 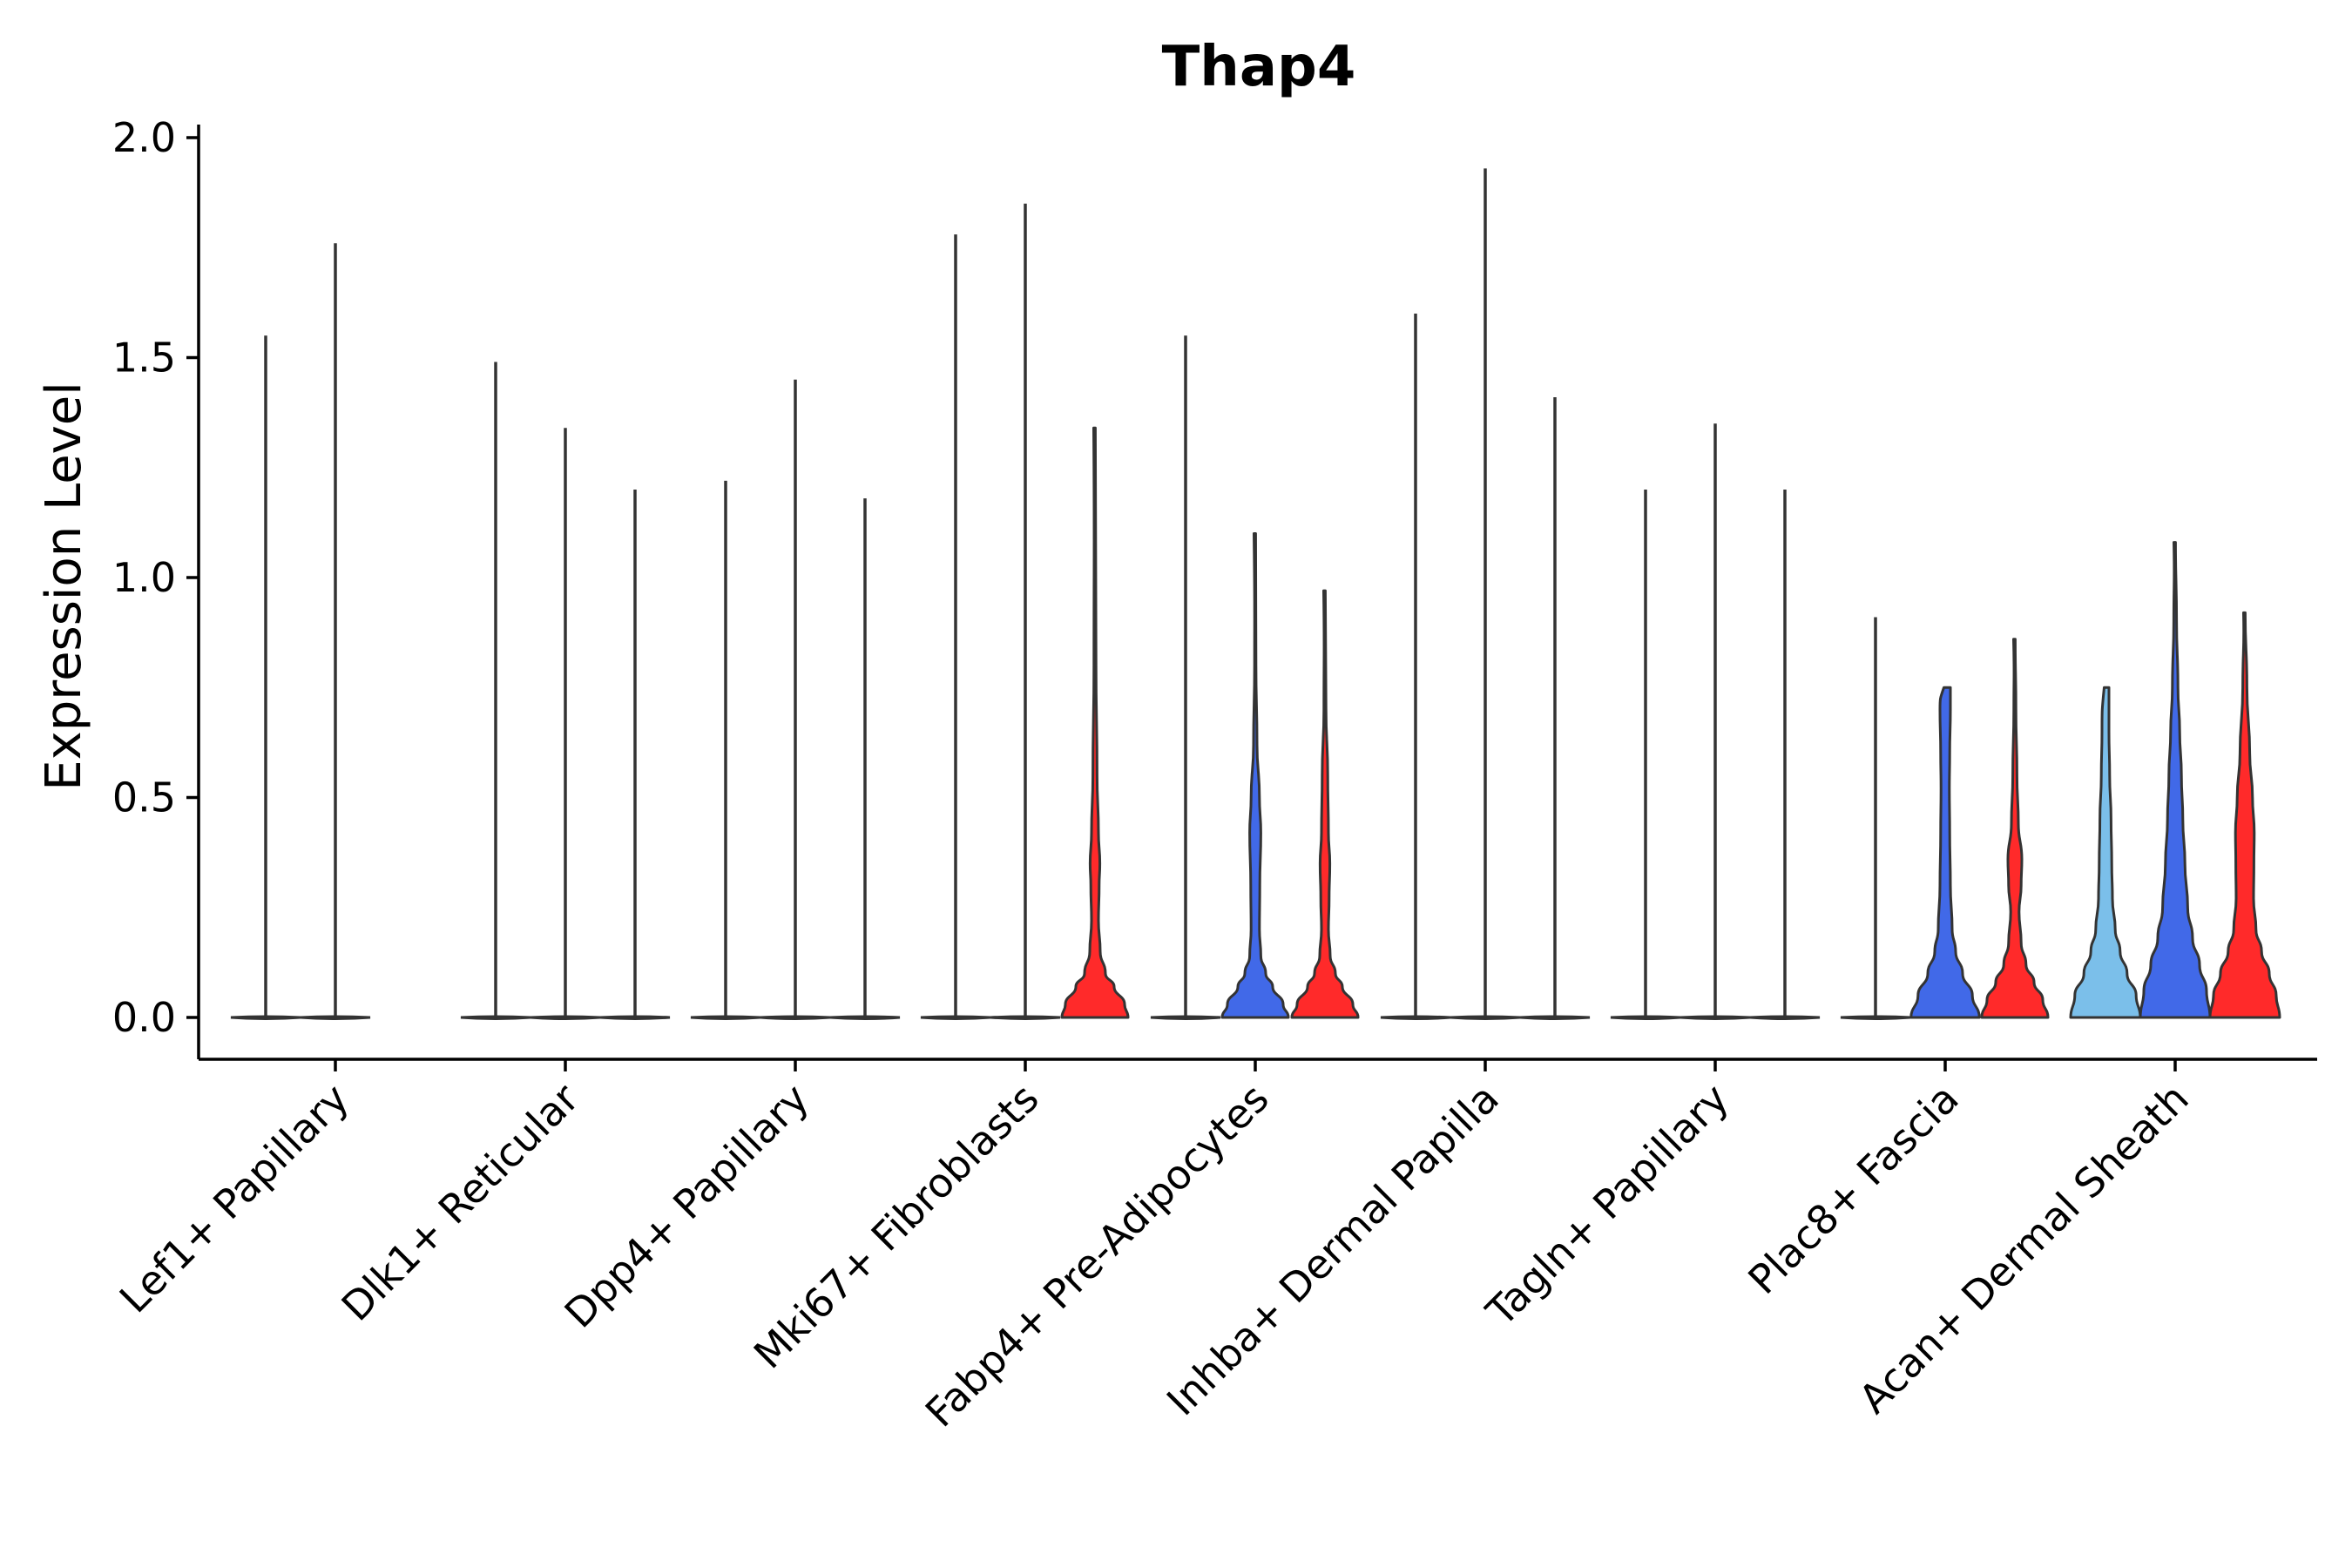 I want to click on x-tick-label: Tagln+ Papillary, so click(x=1607, y=1205).